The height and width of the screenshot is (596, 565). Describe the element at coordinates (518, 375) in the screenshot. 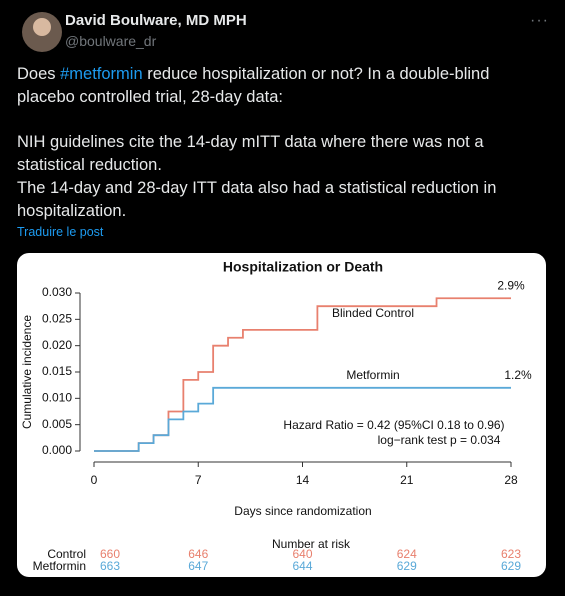

I see `value-label: 1.2%` at that location.